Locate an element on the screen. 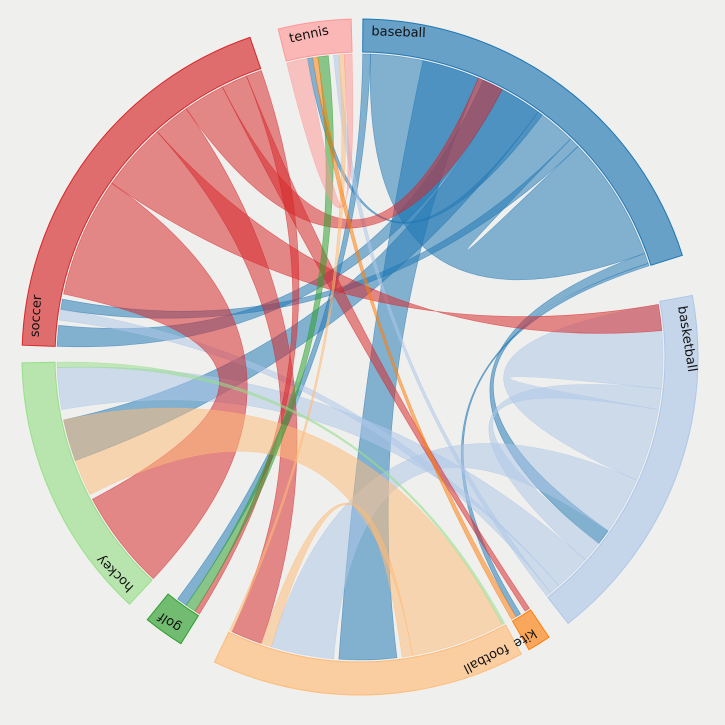 The width and height of the screenshot is (725, 725). group-label-baseball: baseball is located at coordinates (398, 32).